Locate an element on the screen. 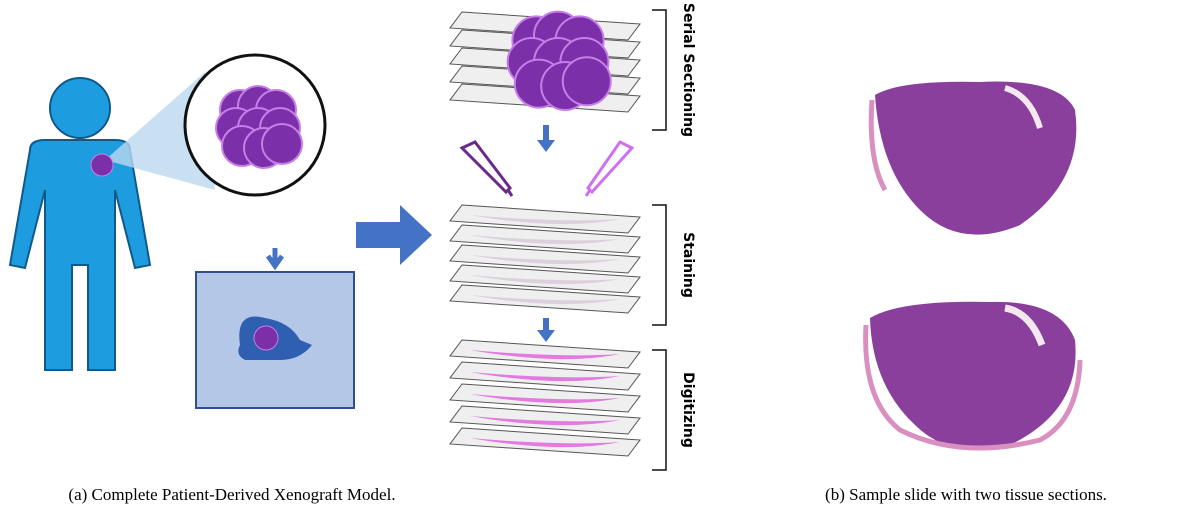 The width and height of the screenshot is (1196, 518). step-label: Staining is located at coordinates (688, 265).